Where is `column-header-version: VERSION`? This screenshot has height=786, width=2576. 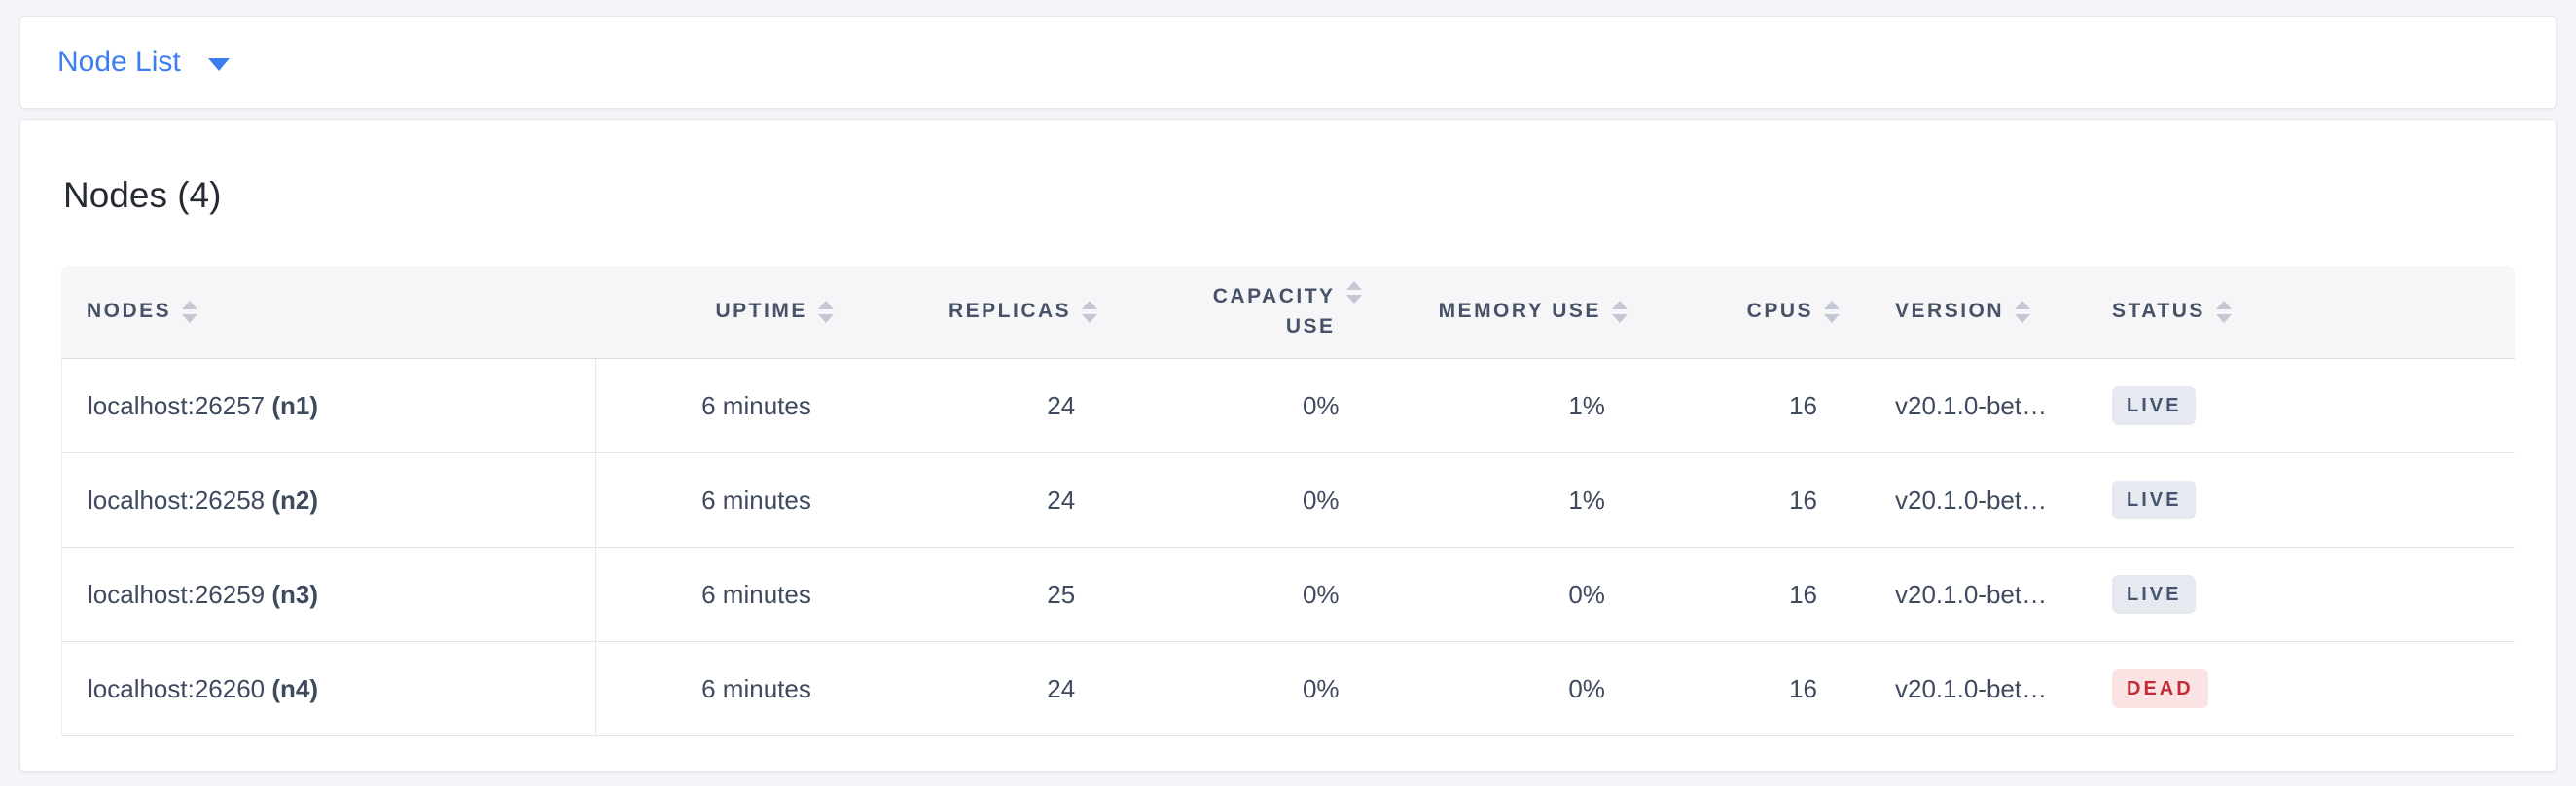 column-header-version: VERSION is located at coordinates (1975, 312).